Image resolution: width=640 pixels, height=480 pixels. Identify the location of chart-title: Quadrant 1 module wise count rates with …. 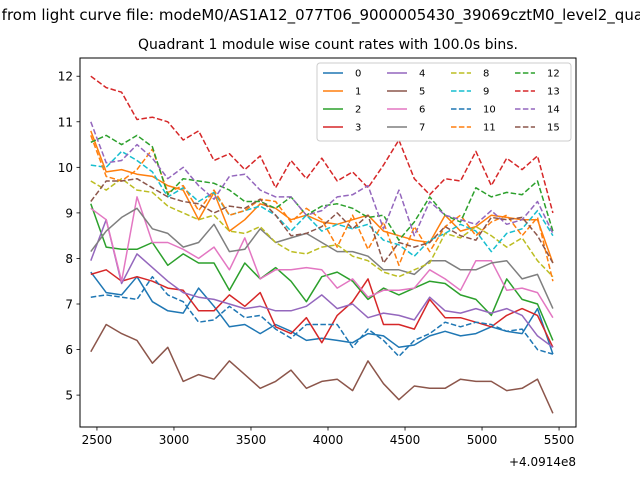
(328, 45).